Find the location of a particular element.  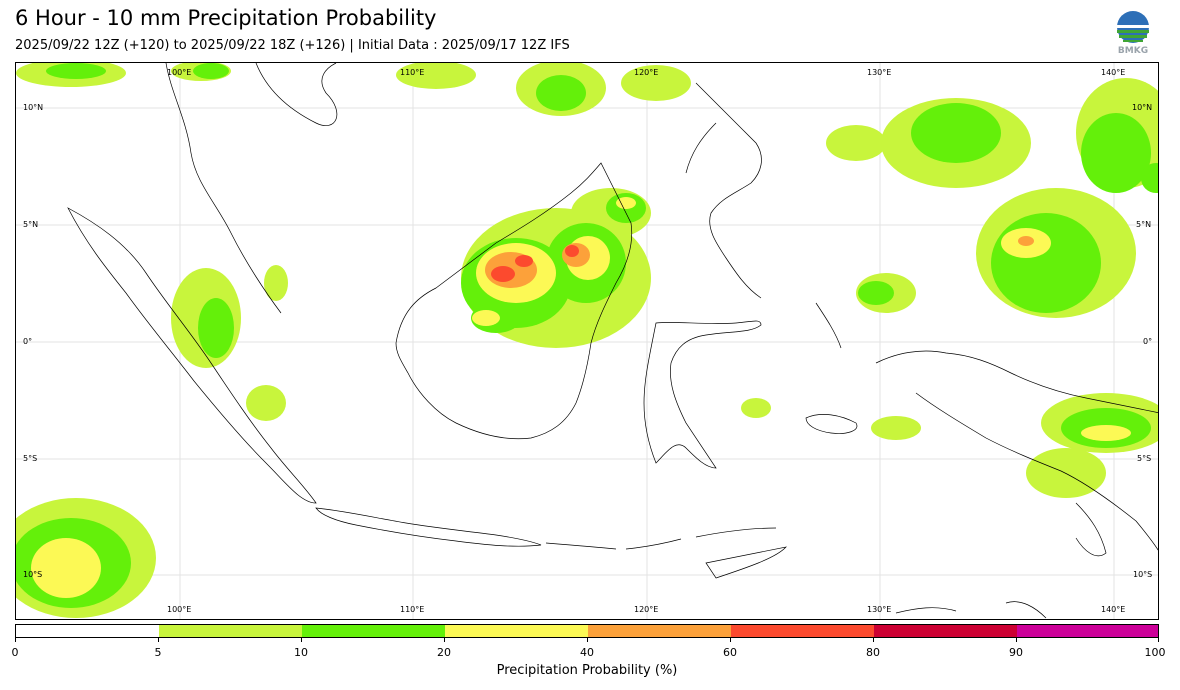

lon-label-top: 130°E is located at coordinates (879, 72).